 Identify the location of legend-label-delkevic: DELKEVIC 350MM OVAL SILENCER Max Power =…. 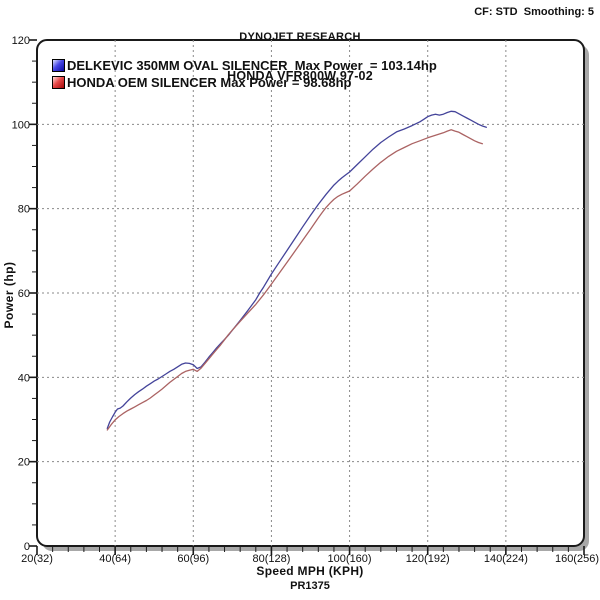
(252, 65).